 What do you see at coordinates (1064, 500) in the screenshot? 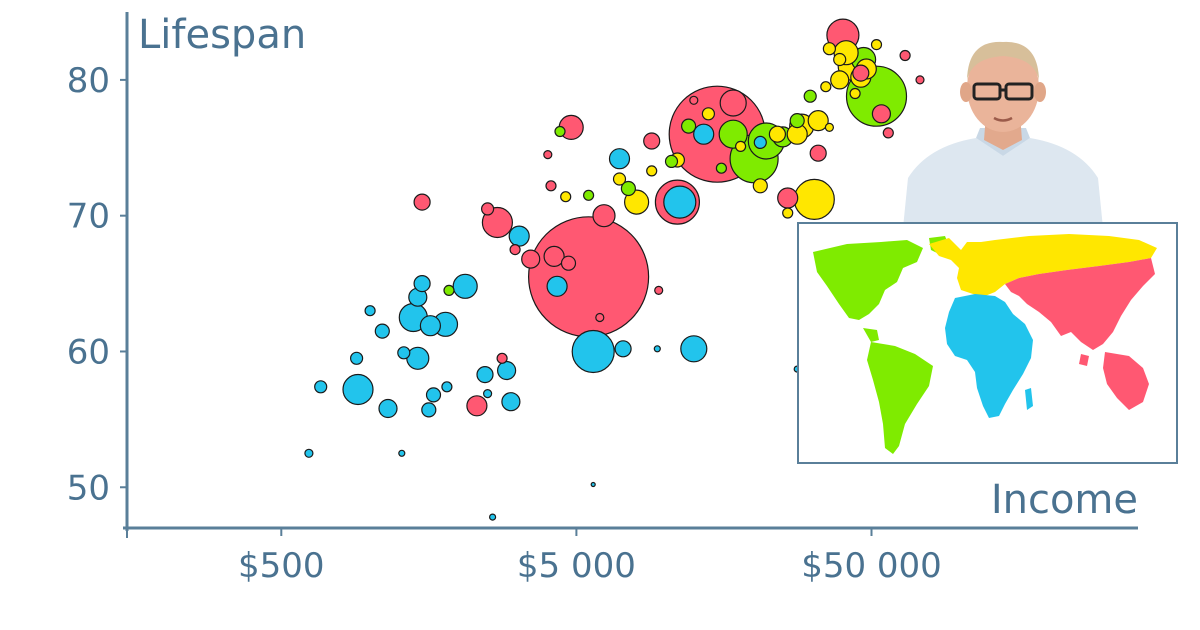
I see `x-axis-title: Income` at bounding box center [1064, 500].